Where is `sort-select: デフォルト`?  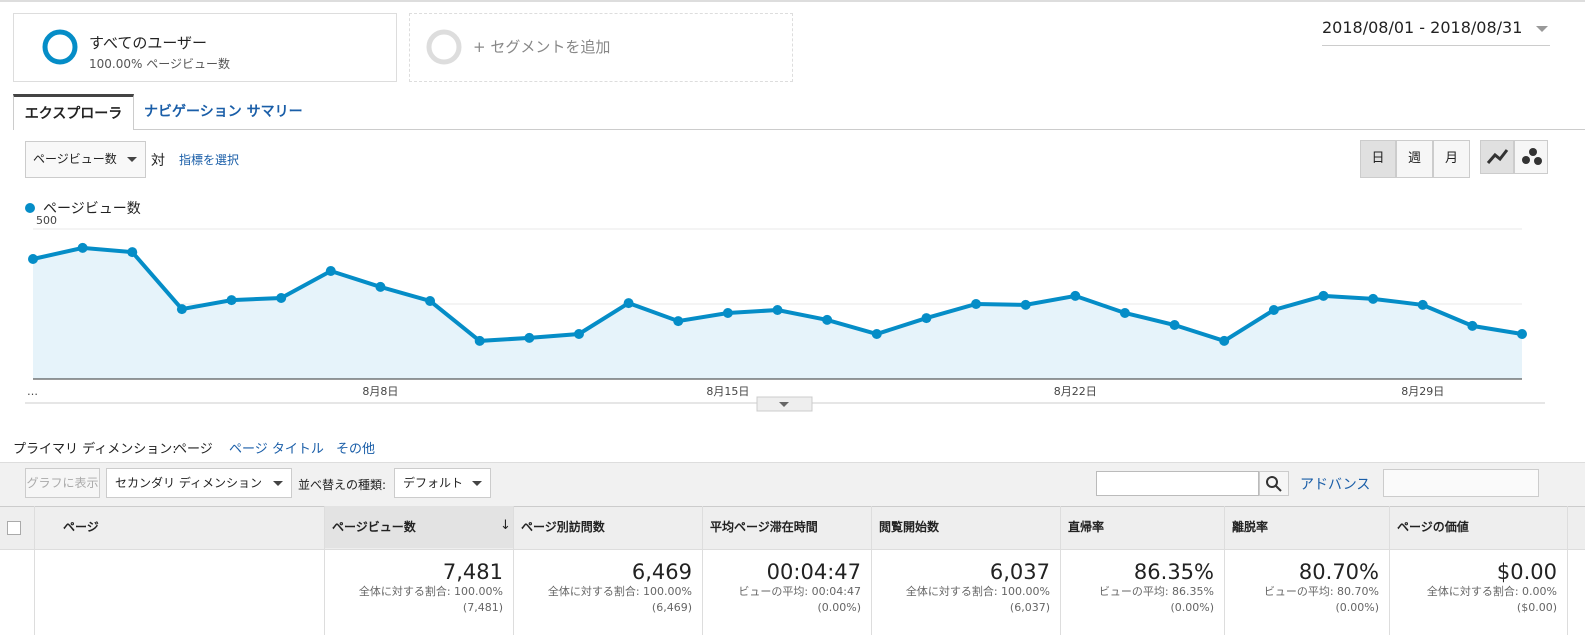 sort-select: デフォルト is located at coordinates (442, 483).